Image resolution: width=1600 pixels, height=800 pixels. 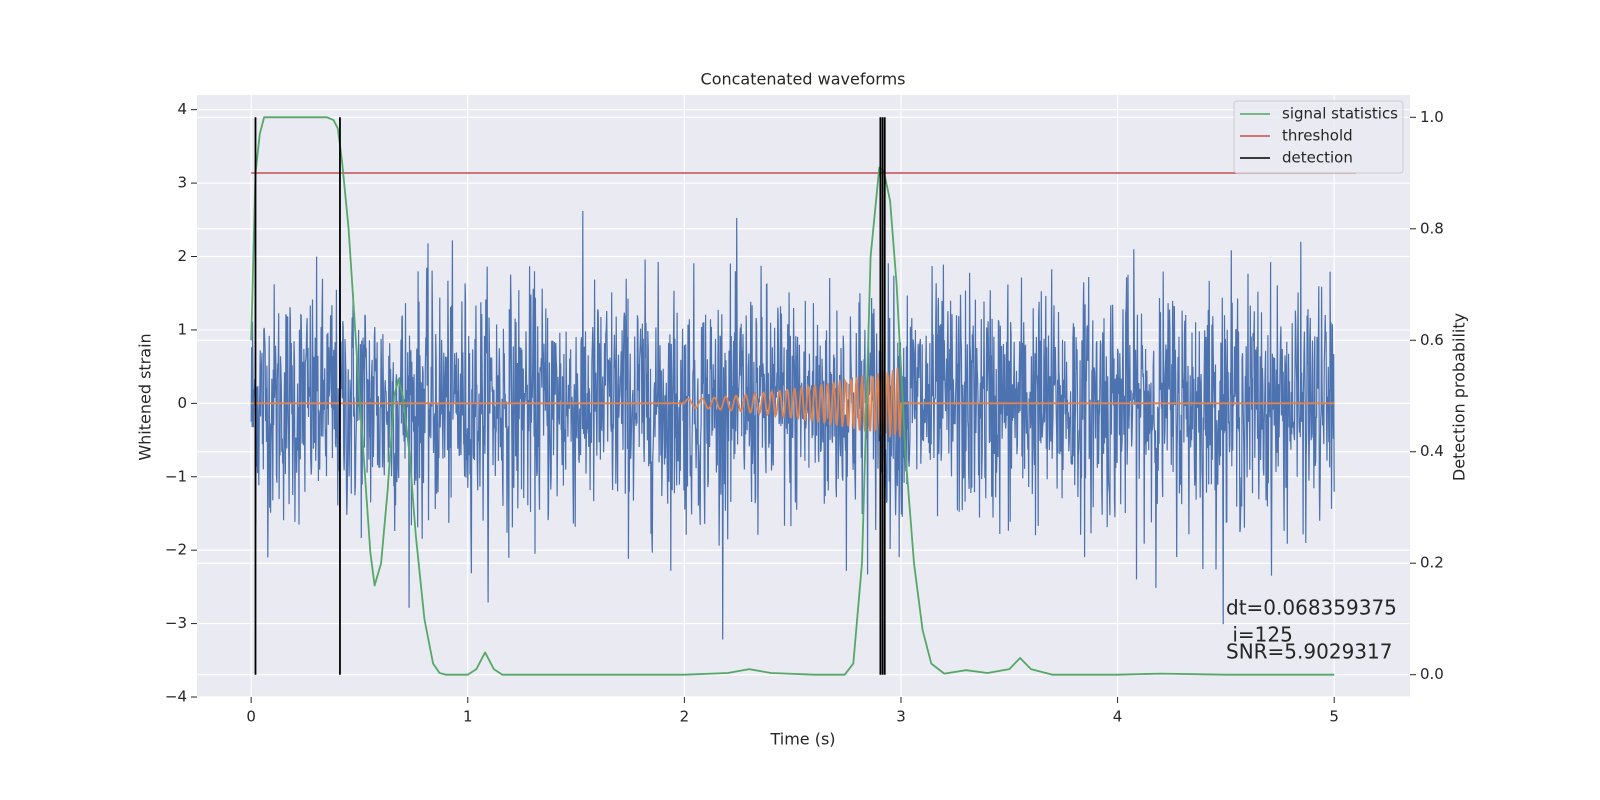 What do you see at coordinates (176, 623) in the screenshot?
I see `y-tick-label: −3` at bounding box center [176, 623].